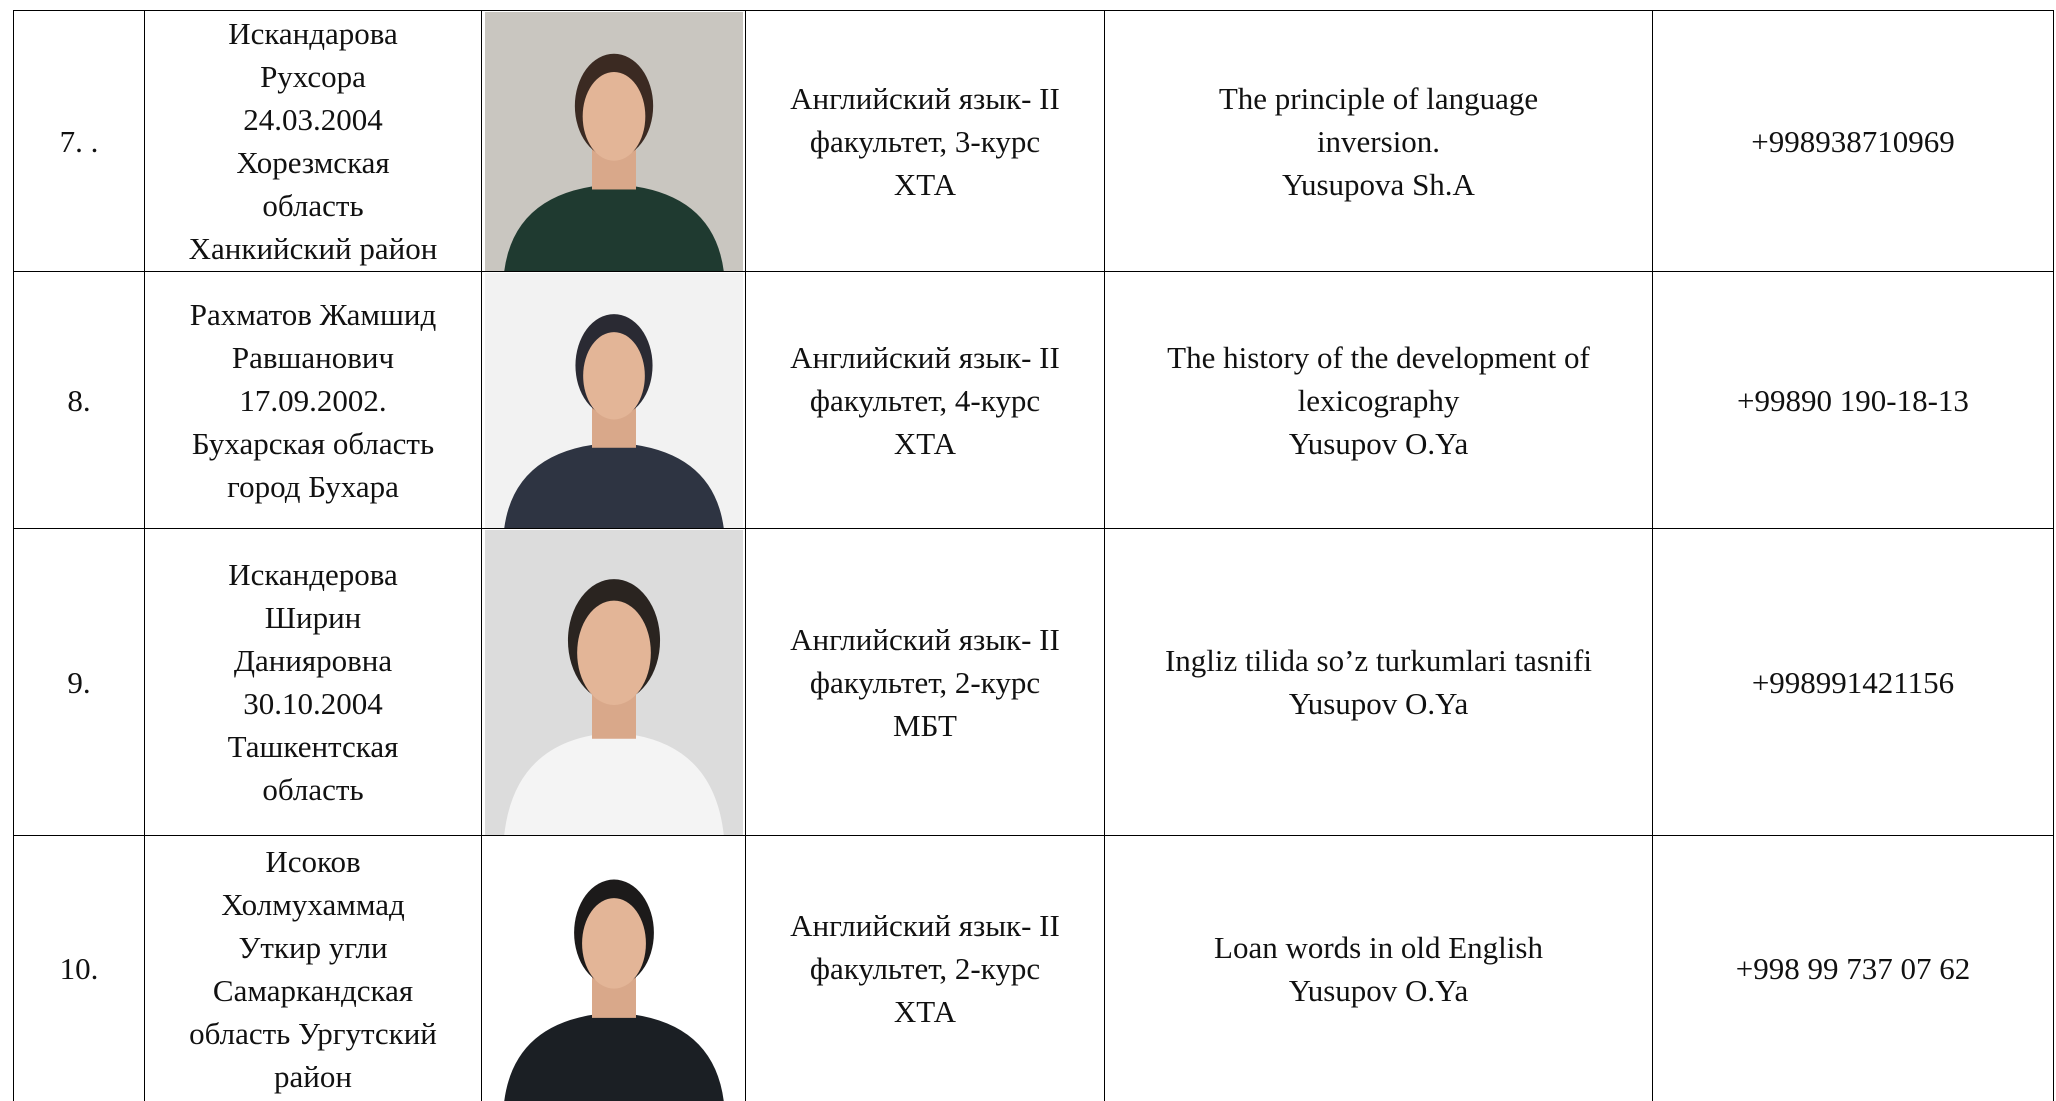  I want to click on text-line: +998991421156, so click(1853, 682).